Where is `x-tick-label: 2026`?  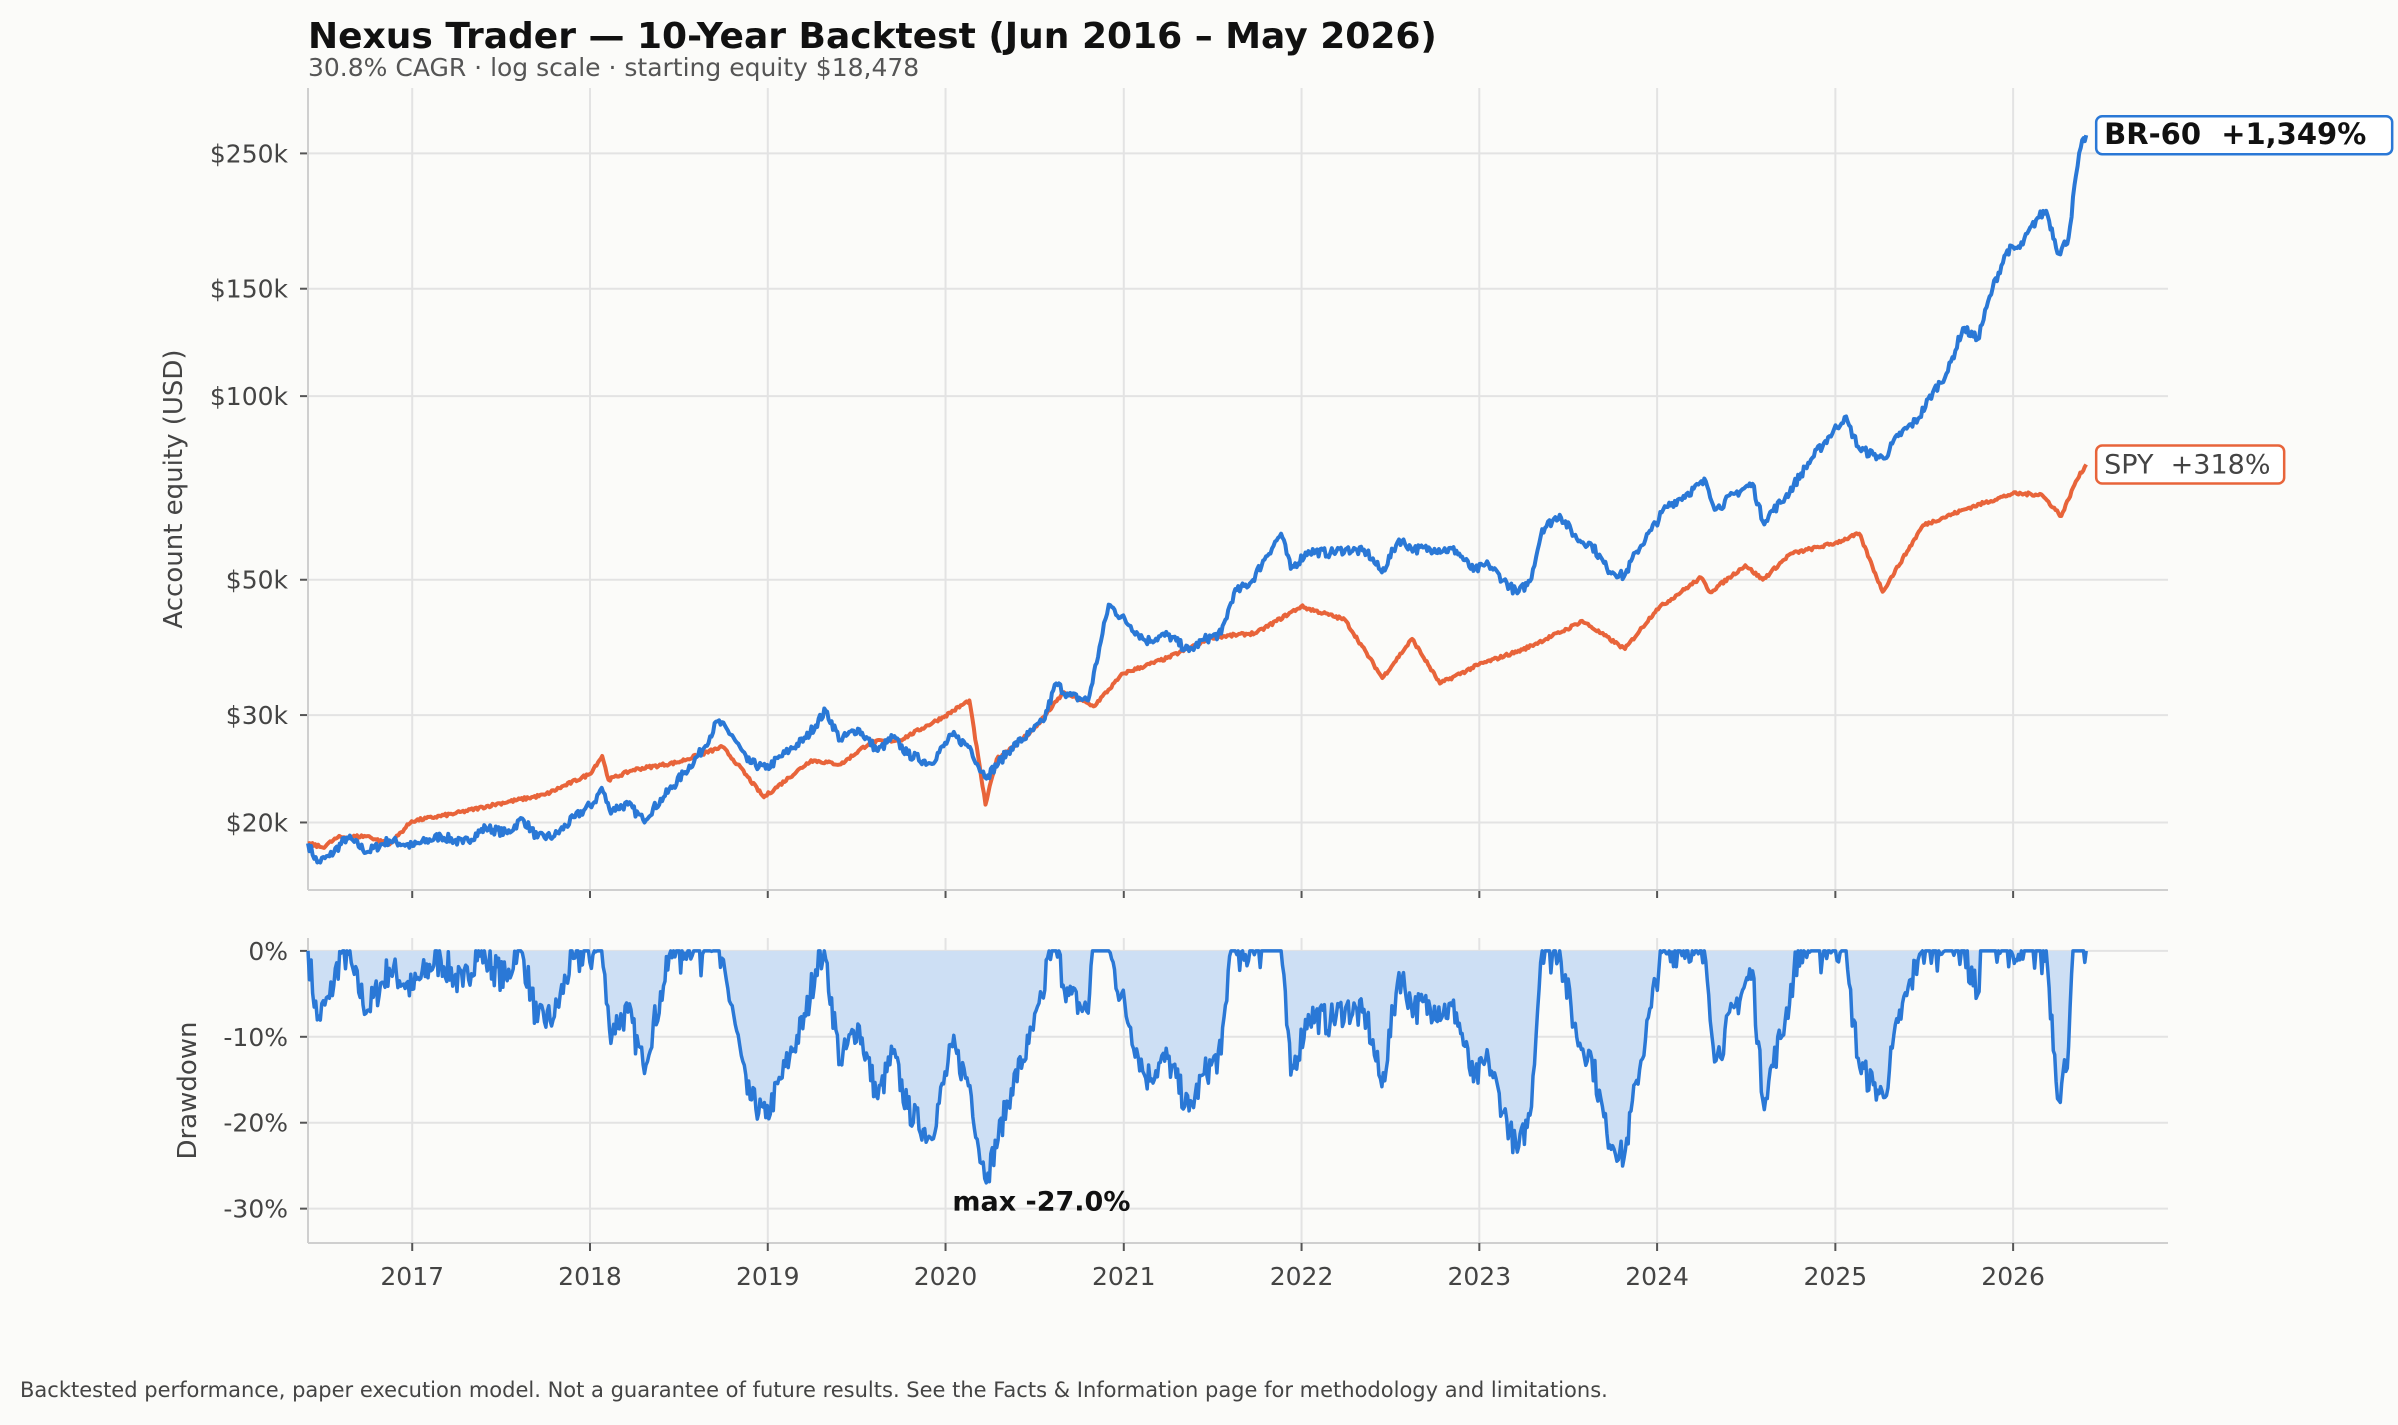
x-tick-label: 2026 is located at coordinates (2013, 1276).